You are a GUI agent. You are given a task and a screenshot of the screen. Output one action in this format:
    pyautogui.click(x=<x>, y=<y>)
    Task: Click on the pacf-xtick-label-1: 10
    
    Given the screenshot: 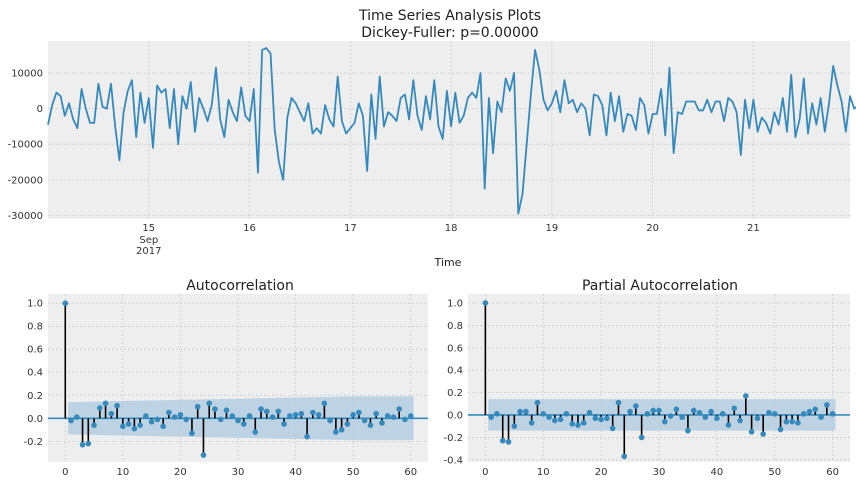 What is the action you would take?
    pyautogui.click(x=543, y=472)
    